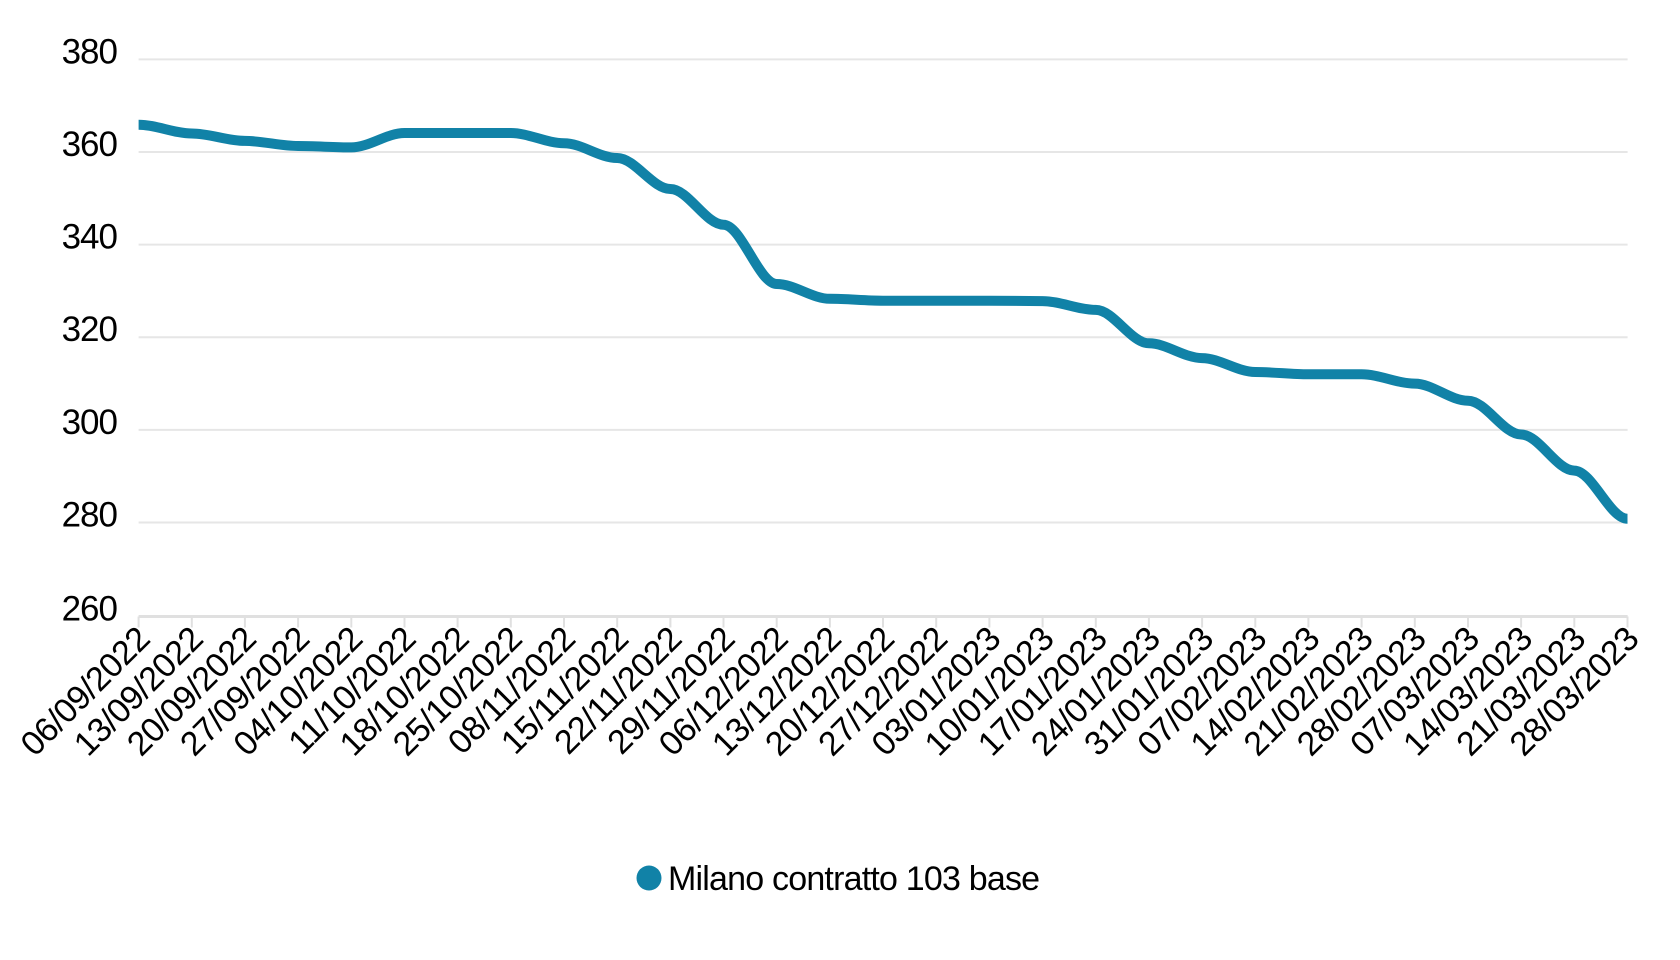 The height and width of the screenshot is (960, 1680). Describe the element at coordinates (90, 422) in the screenshot. I see `svg-text: 300` at that location.